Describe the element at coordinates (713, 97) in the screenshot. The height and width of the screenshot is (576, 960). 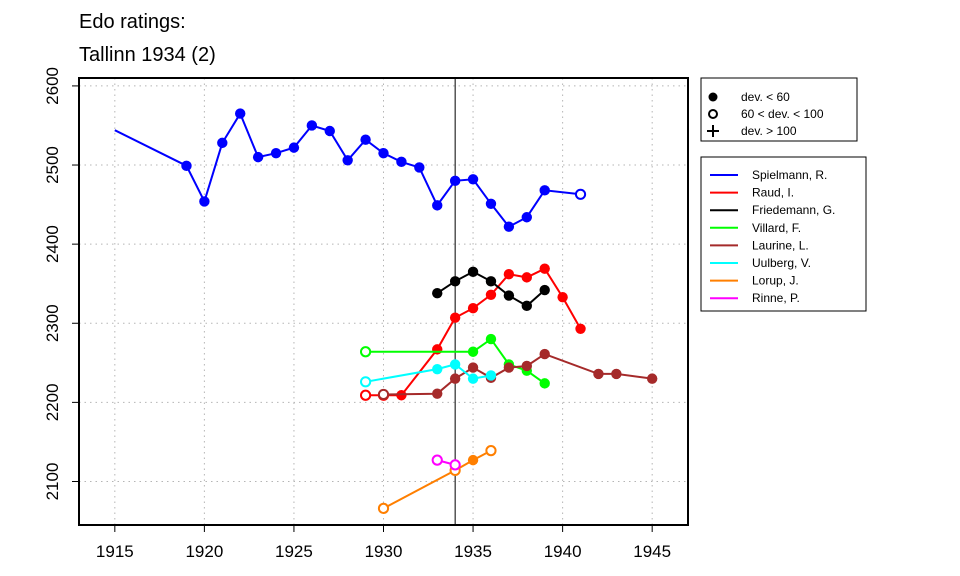
I see `filled-circle-icon` at that location.